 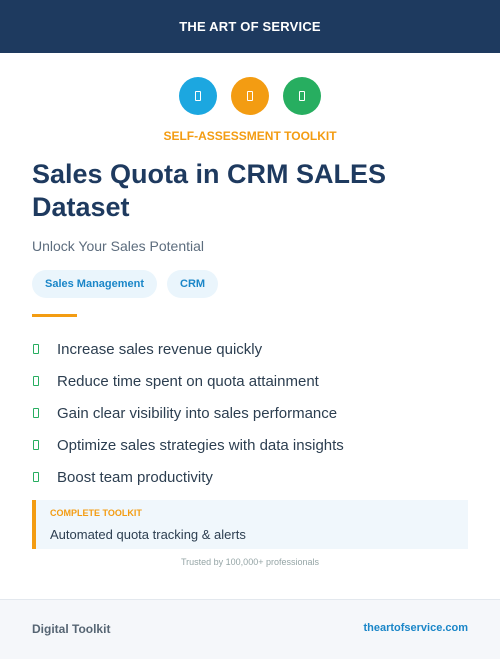 What do you see at coordinates (95, 284) in the screenshot?
I see `tag-sales-management: Sales Management` at bounding box center [95, 284].